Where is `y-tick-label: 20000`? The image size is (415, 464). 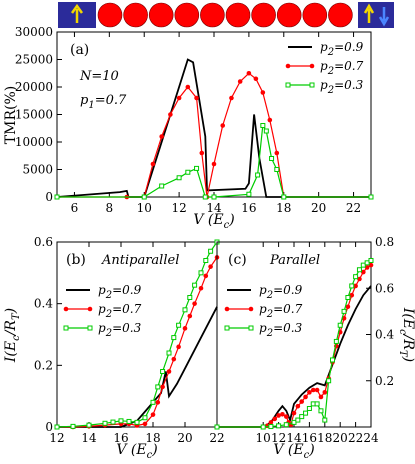 y-tick-label: 20000 is located at coordinates (34, 87).